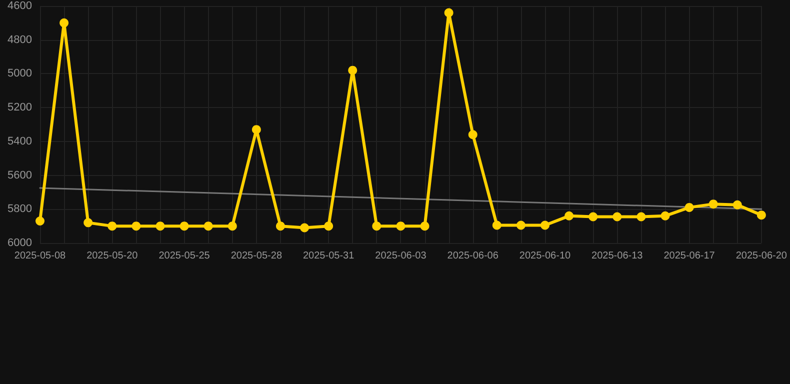 The image size is (790, 384). I want to click on y-tick-label: 5000, so click(20, 74).